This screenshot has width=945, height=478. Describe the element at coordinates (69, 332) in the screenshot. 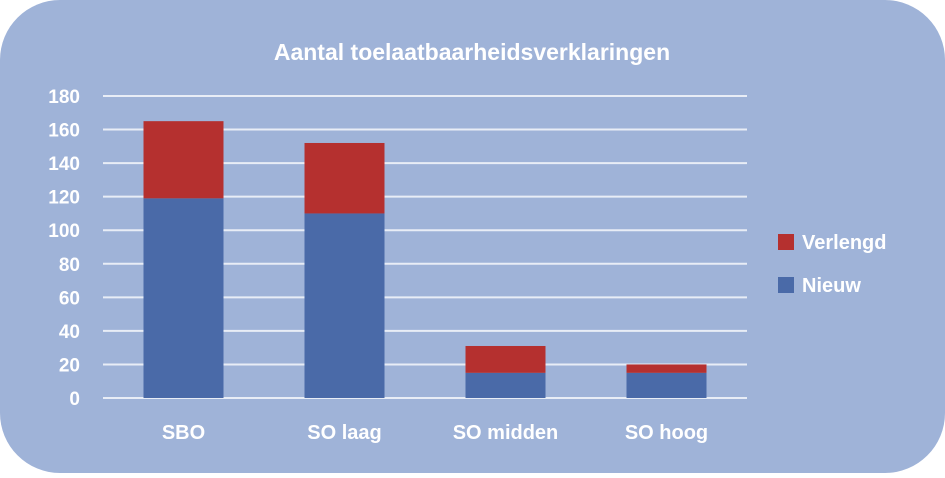

I see `y-tick-label: 40` at that location.